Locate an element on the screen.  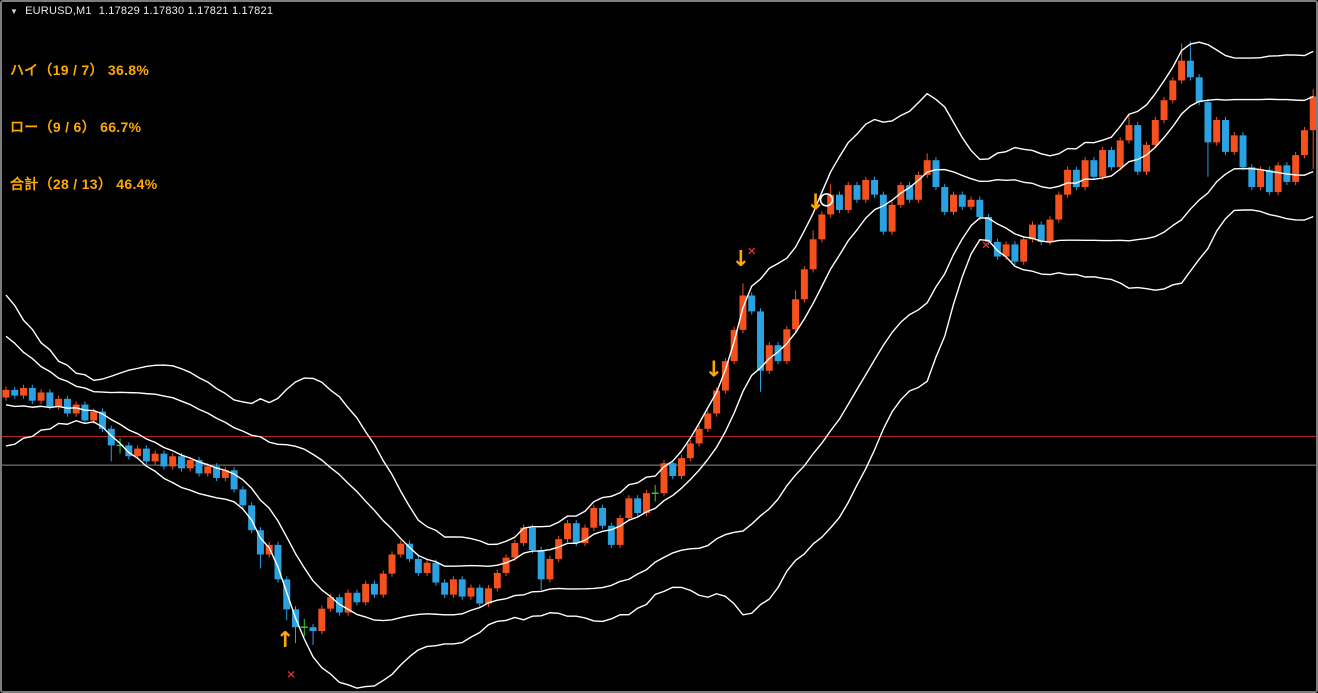
buy-signal-arrow-icon: ↑ is located at coordinates (285, 640).